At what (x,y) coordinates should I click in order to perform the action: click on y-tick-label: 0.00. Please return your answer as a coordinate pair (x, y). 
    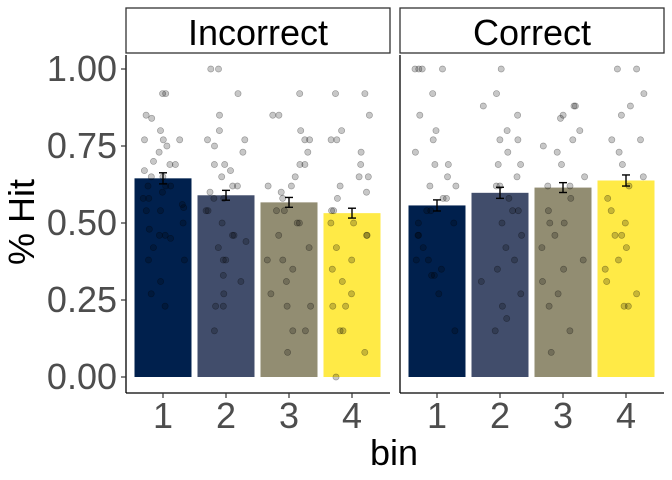
    Looking at the image, I should click on (82, 376).